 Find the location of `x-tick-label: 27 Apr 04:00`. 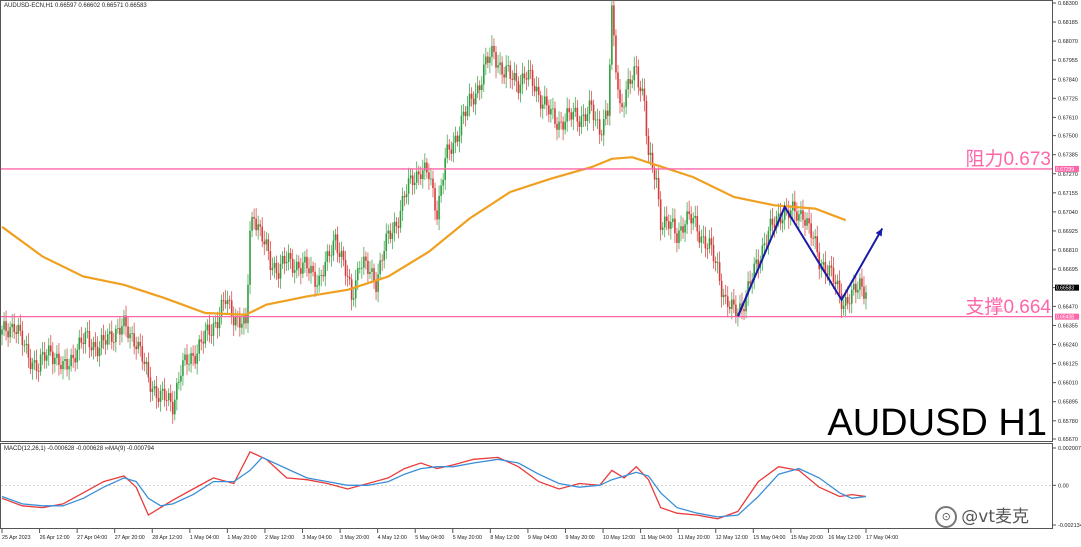

x-tick-label: 27 Apr 04:00 is located at coordinates (92, 538).